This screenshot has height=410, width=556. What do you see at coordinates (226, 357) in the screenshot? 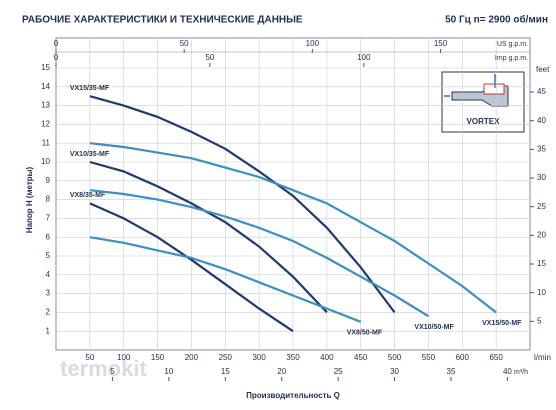
I see `x-tick-label: 250` at bounding box center [226, 357].